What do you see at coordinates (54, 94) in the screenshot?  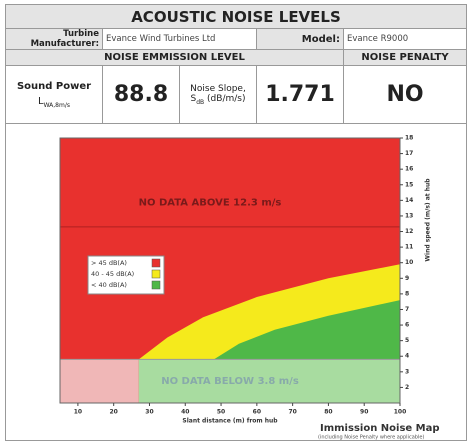 I see `cell: Sound Power LWA,8m/s` at bounding box center [54, 94].